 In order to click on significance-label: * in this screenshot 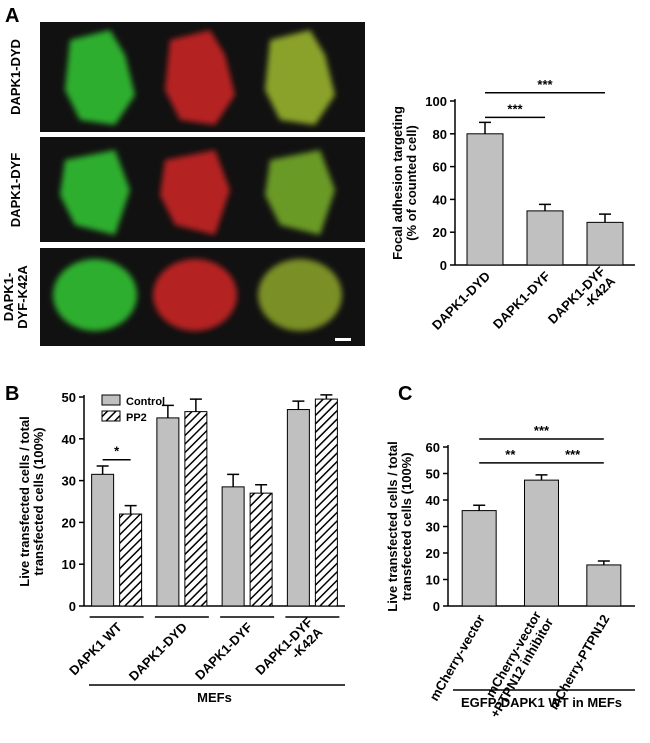, I will do `click(117, 451)`.